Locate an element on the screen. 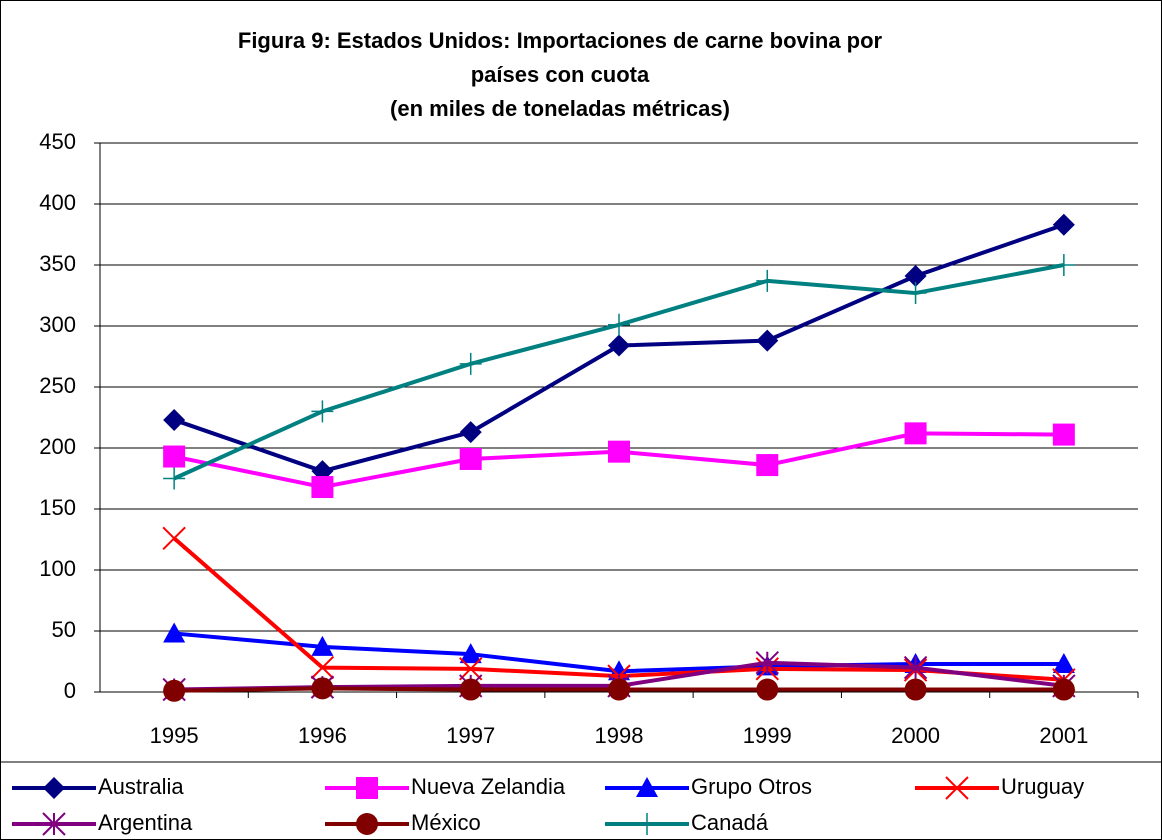 The width and height of the screenshot is (1162, 840). legend-label: Grupo Otros is located at coordinates (751, 786).